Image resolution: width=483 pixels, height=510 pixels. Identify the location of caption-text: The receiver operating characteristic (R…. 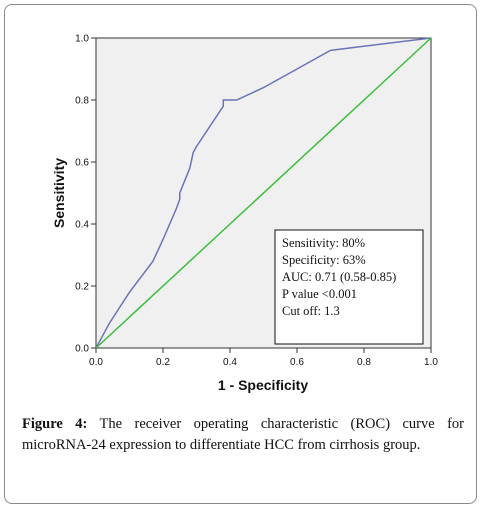
(243, 434).